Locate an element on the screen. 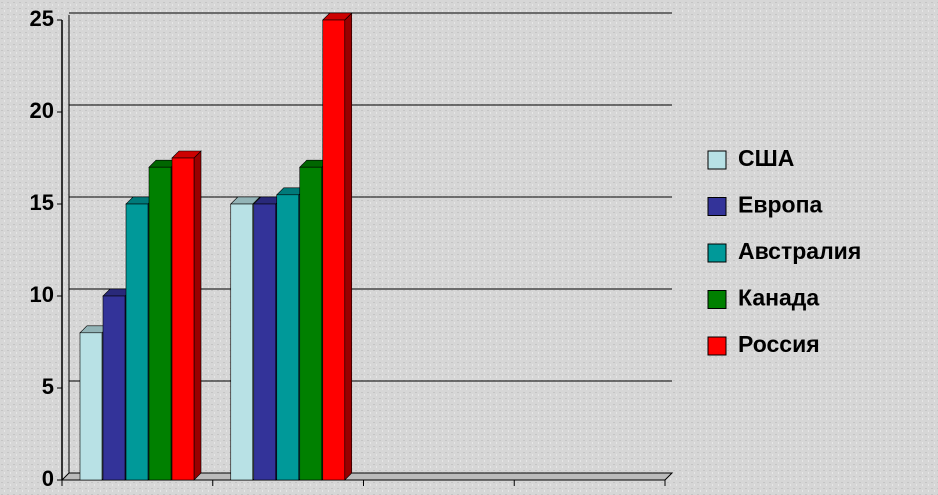 This screenshot has height=495, width=938. floor is located at coordinates (367, 476).